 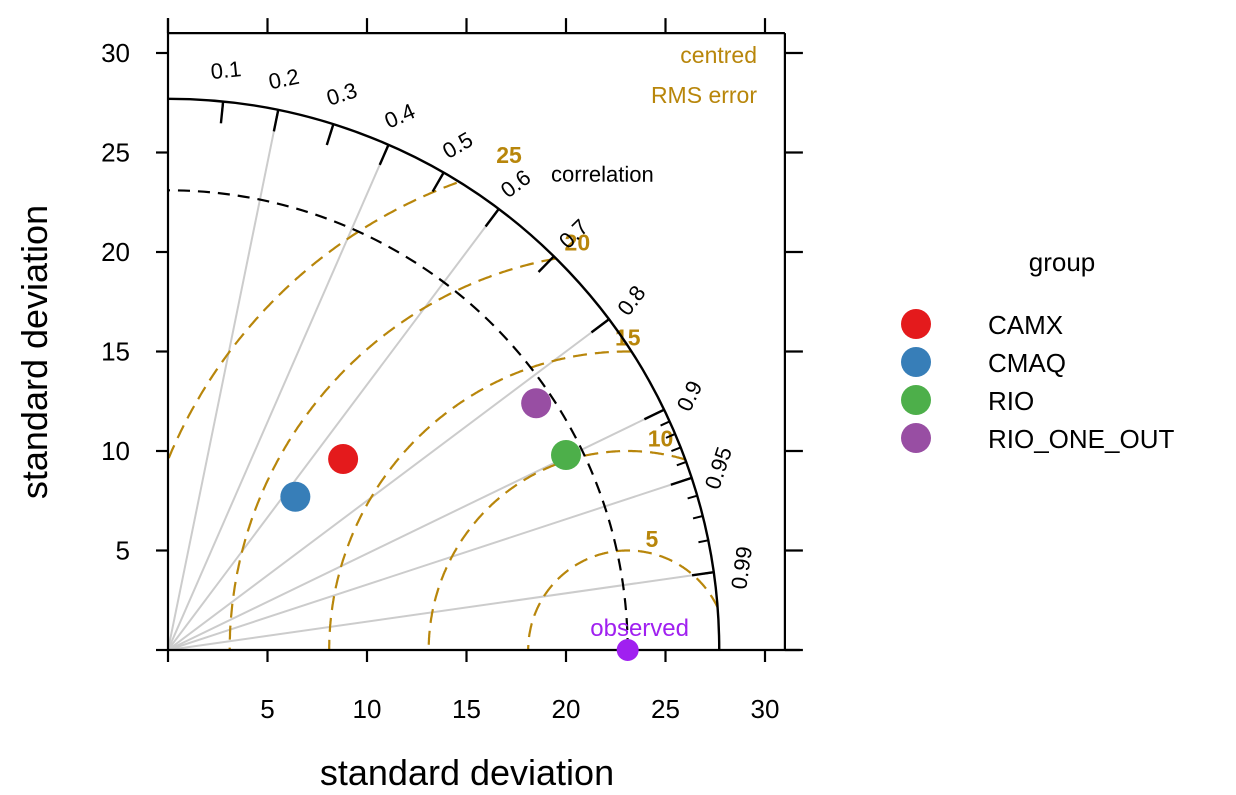 I want to click on correlation-tick-label: 0.95, so click(x=718, y=468).